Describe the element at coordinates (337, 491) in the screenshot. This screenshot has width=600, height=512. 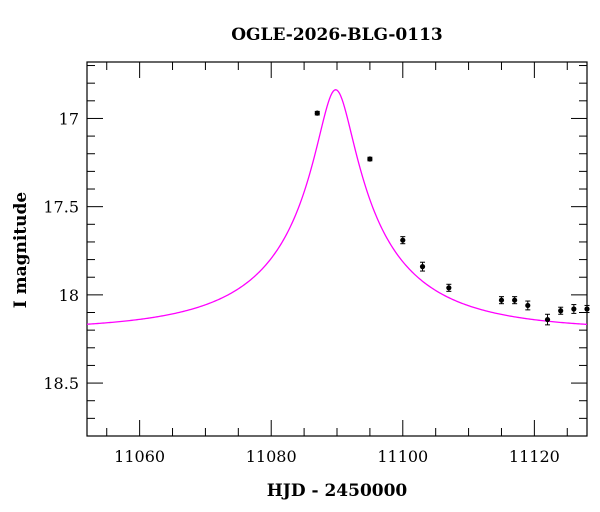
I see `x-axis-label: HJD - 2450000` at that location.